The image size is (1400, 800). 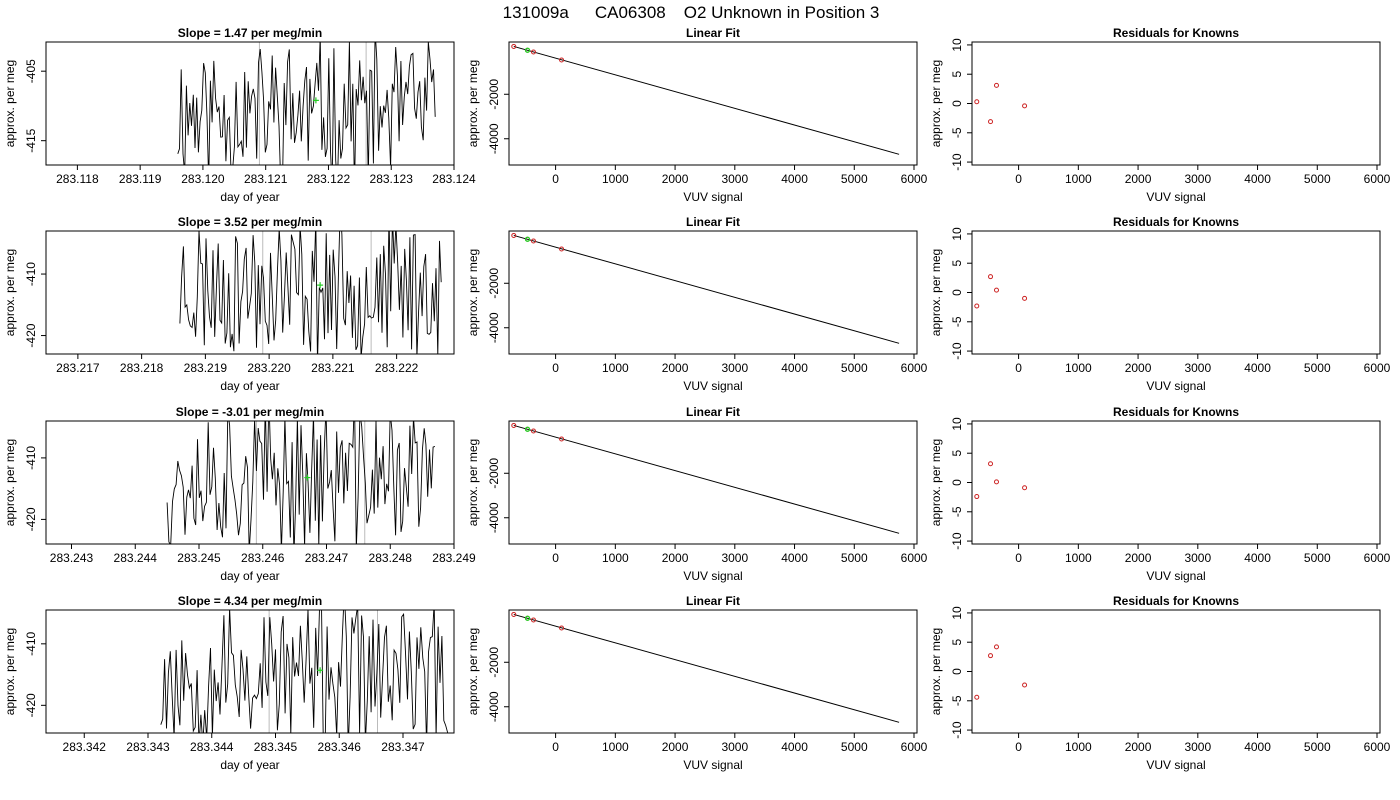 What do you see at coordinates (403, 747) in the screenshot?
I see `x-tick-label: 283.347` at bounding box center [403, 747].